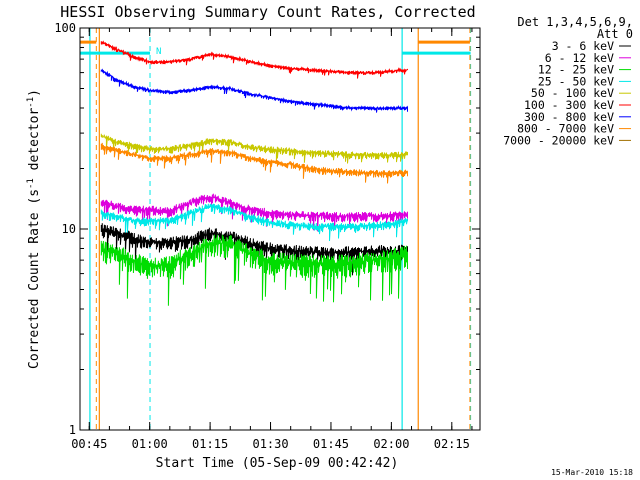 This screenshot has height=480, width=640. What do you see at coordinates (331, 444) in the screenshot?
I see `x-tick-label-5: 01:45` at bounding box center [331, 444].